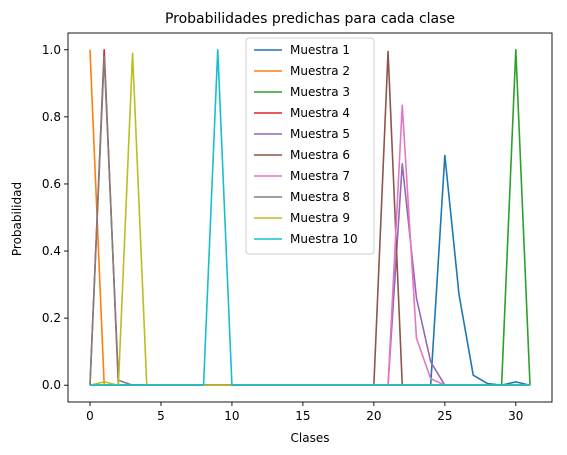 This screenshot has width=567, height=455. I want to click on legend-label-5: Muestra 5, so click(320, 134).